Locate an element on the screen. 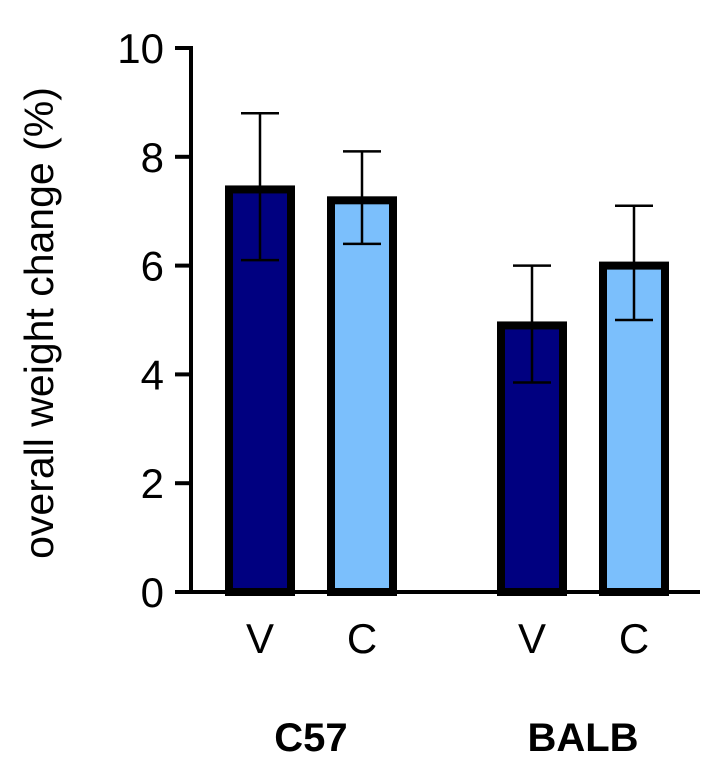  y-axis-ticks: 0 2 4 6 8 10 is located at coordinates (154, 320).